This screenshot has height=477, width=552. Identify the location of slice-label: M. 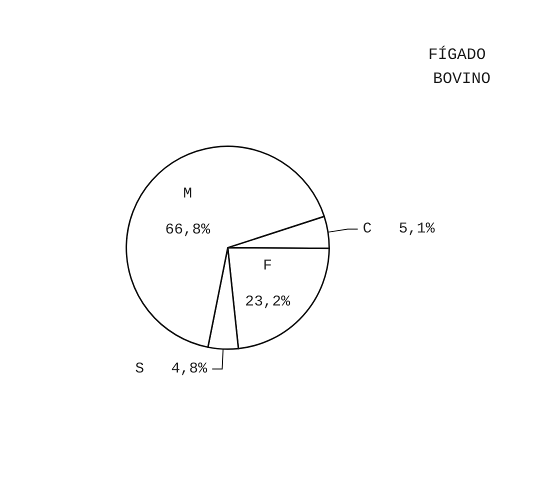
(187, 194).